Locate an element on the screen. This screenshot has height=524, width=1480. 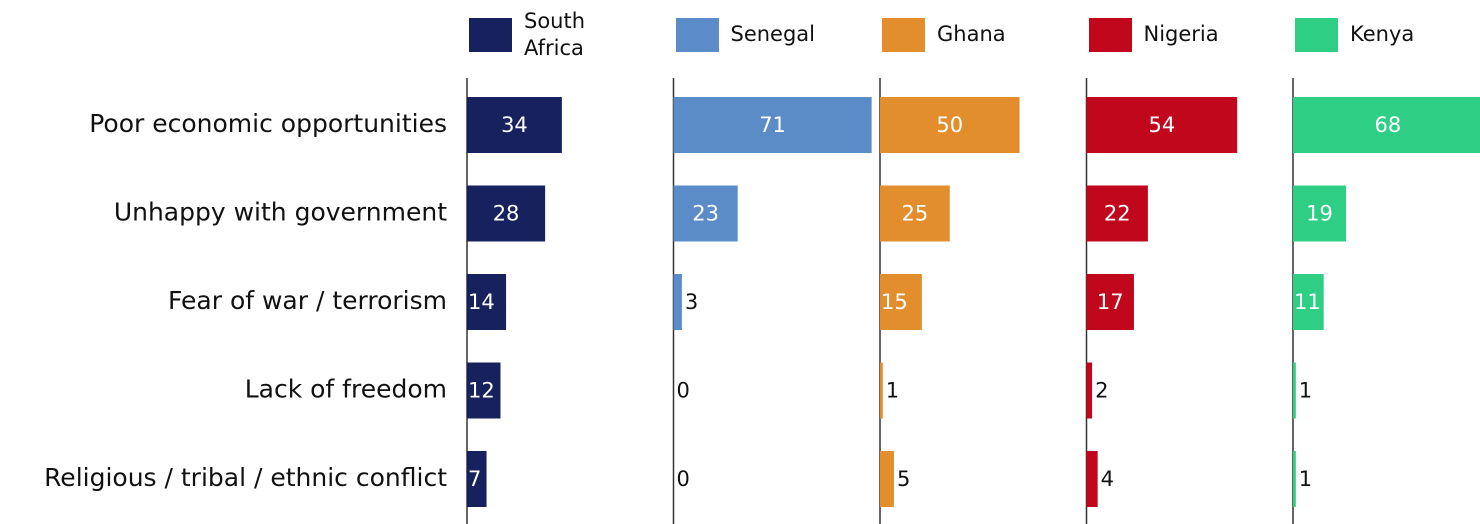
legend-label: Kenya is located at coordinates (1382, 34).